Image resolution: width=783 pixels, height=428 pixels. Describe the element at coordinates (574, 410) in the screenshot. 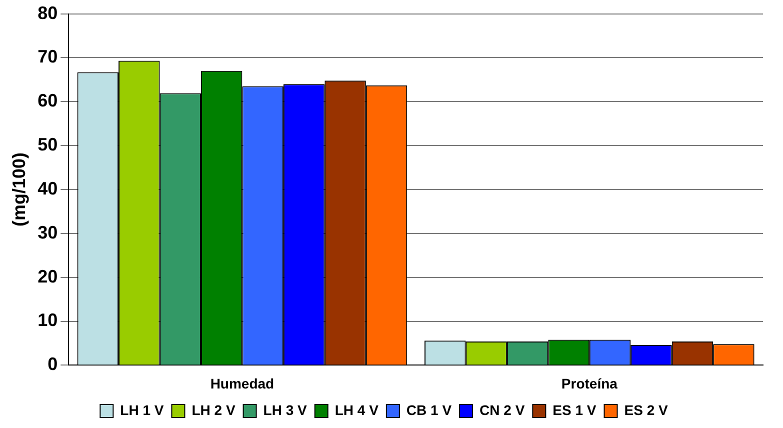

I see `legend-label: ES 1 V` at that location.